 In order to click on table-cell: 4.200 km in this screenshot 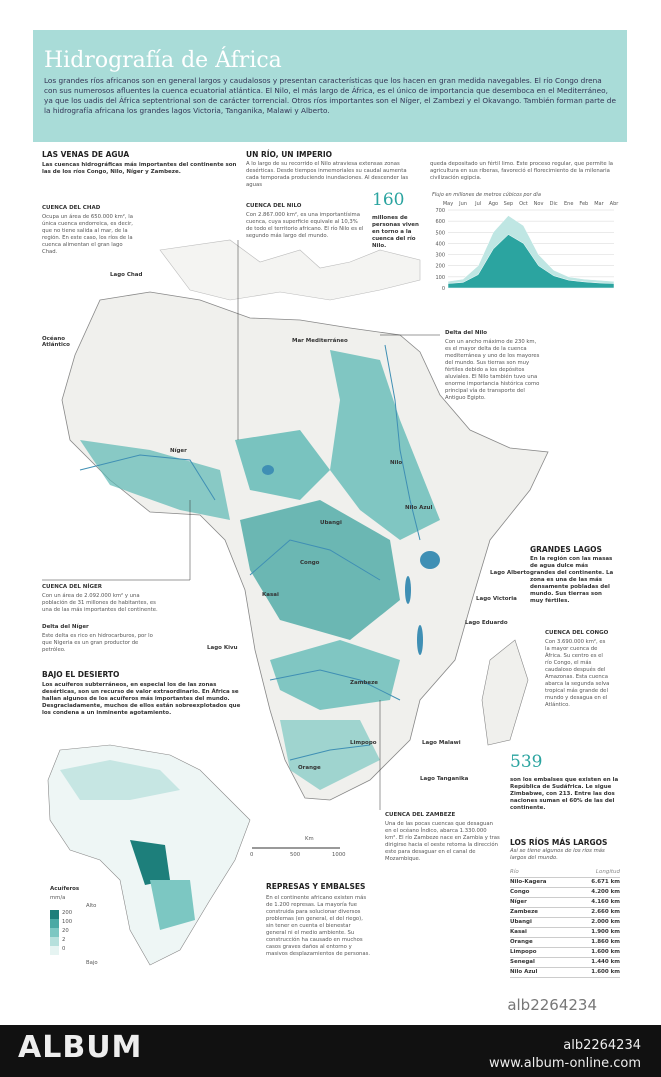, I will do `click(605, 892)`.